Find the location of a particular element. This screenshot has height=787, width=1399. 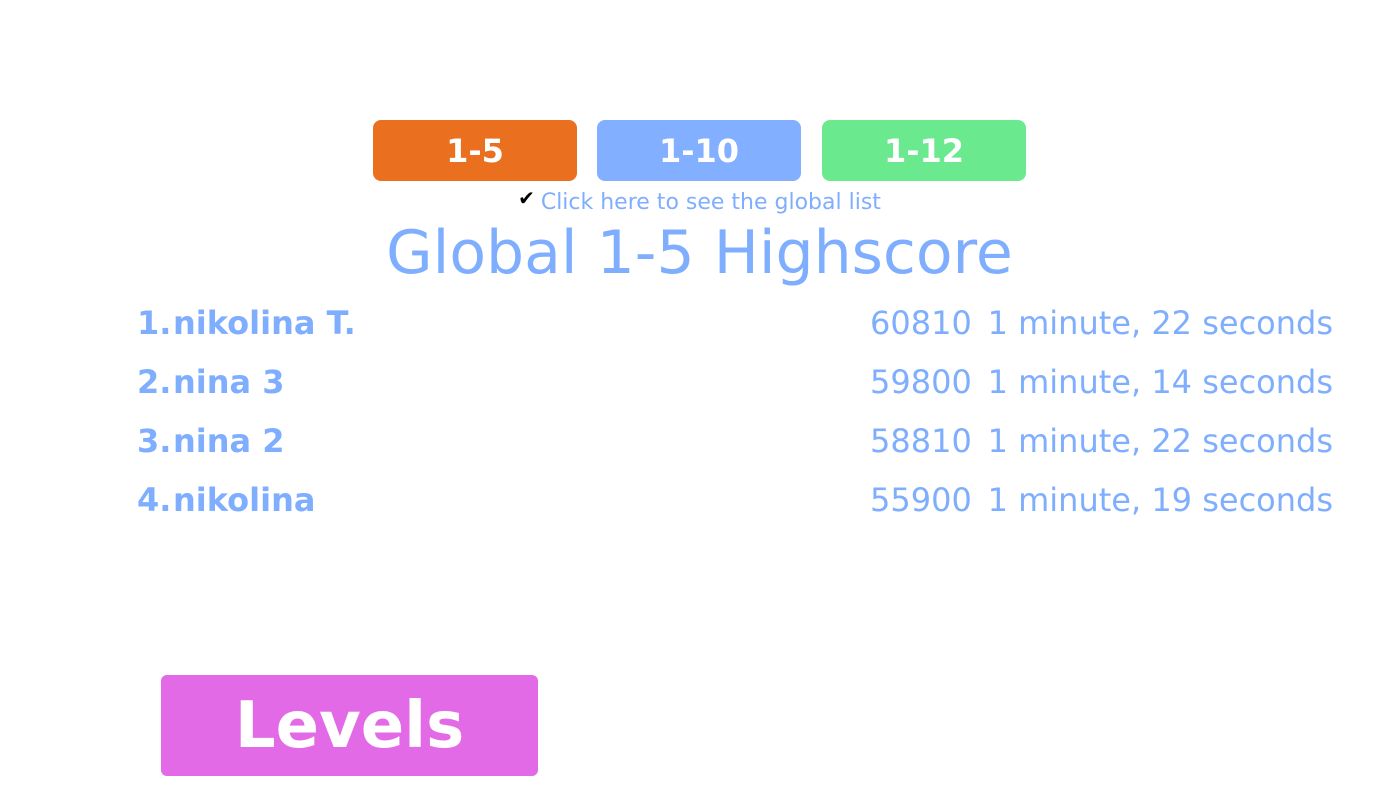

score: 60810 is located at coordinates (921, 323).